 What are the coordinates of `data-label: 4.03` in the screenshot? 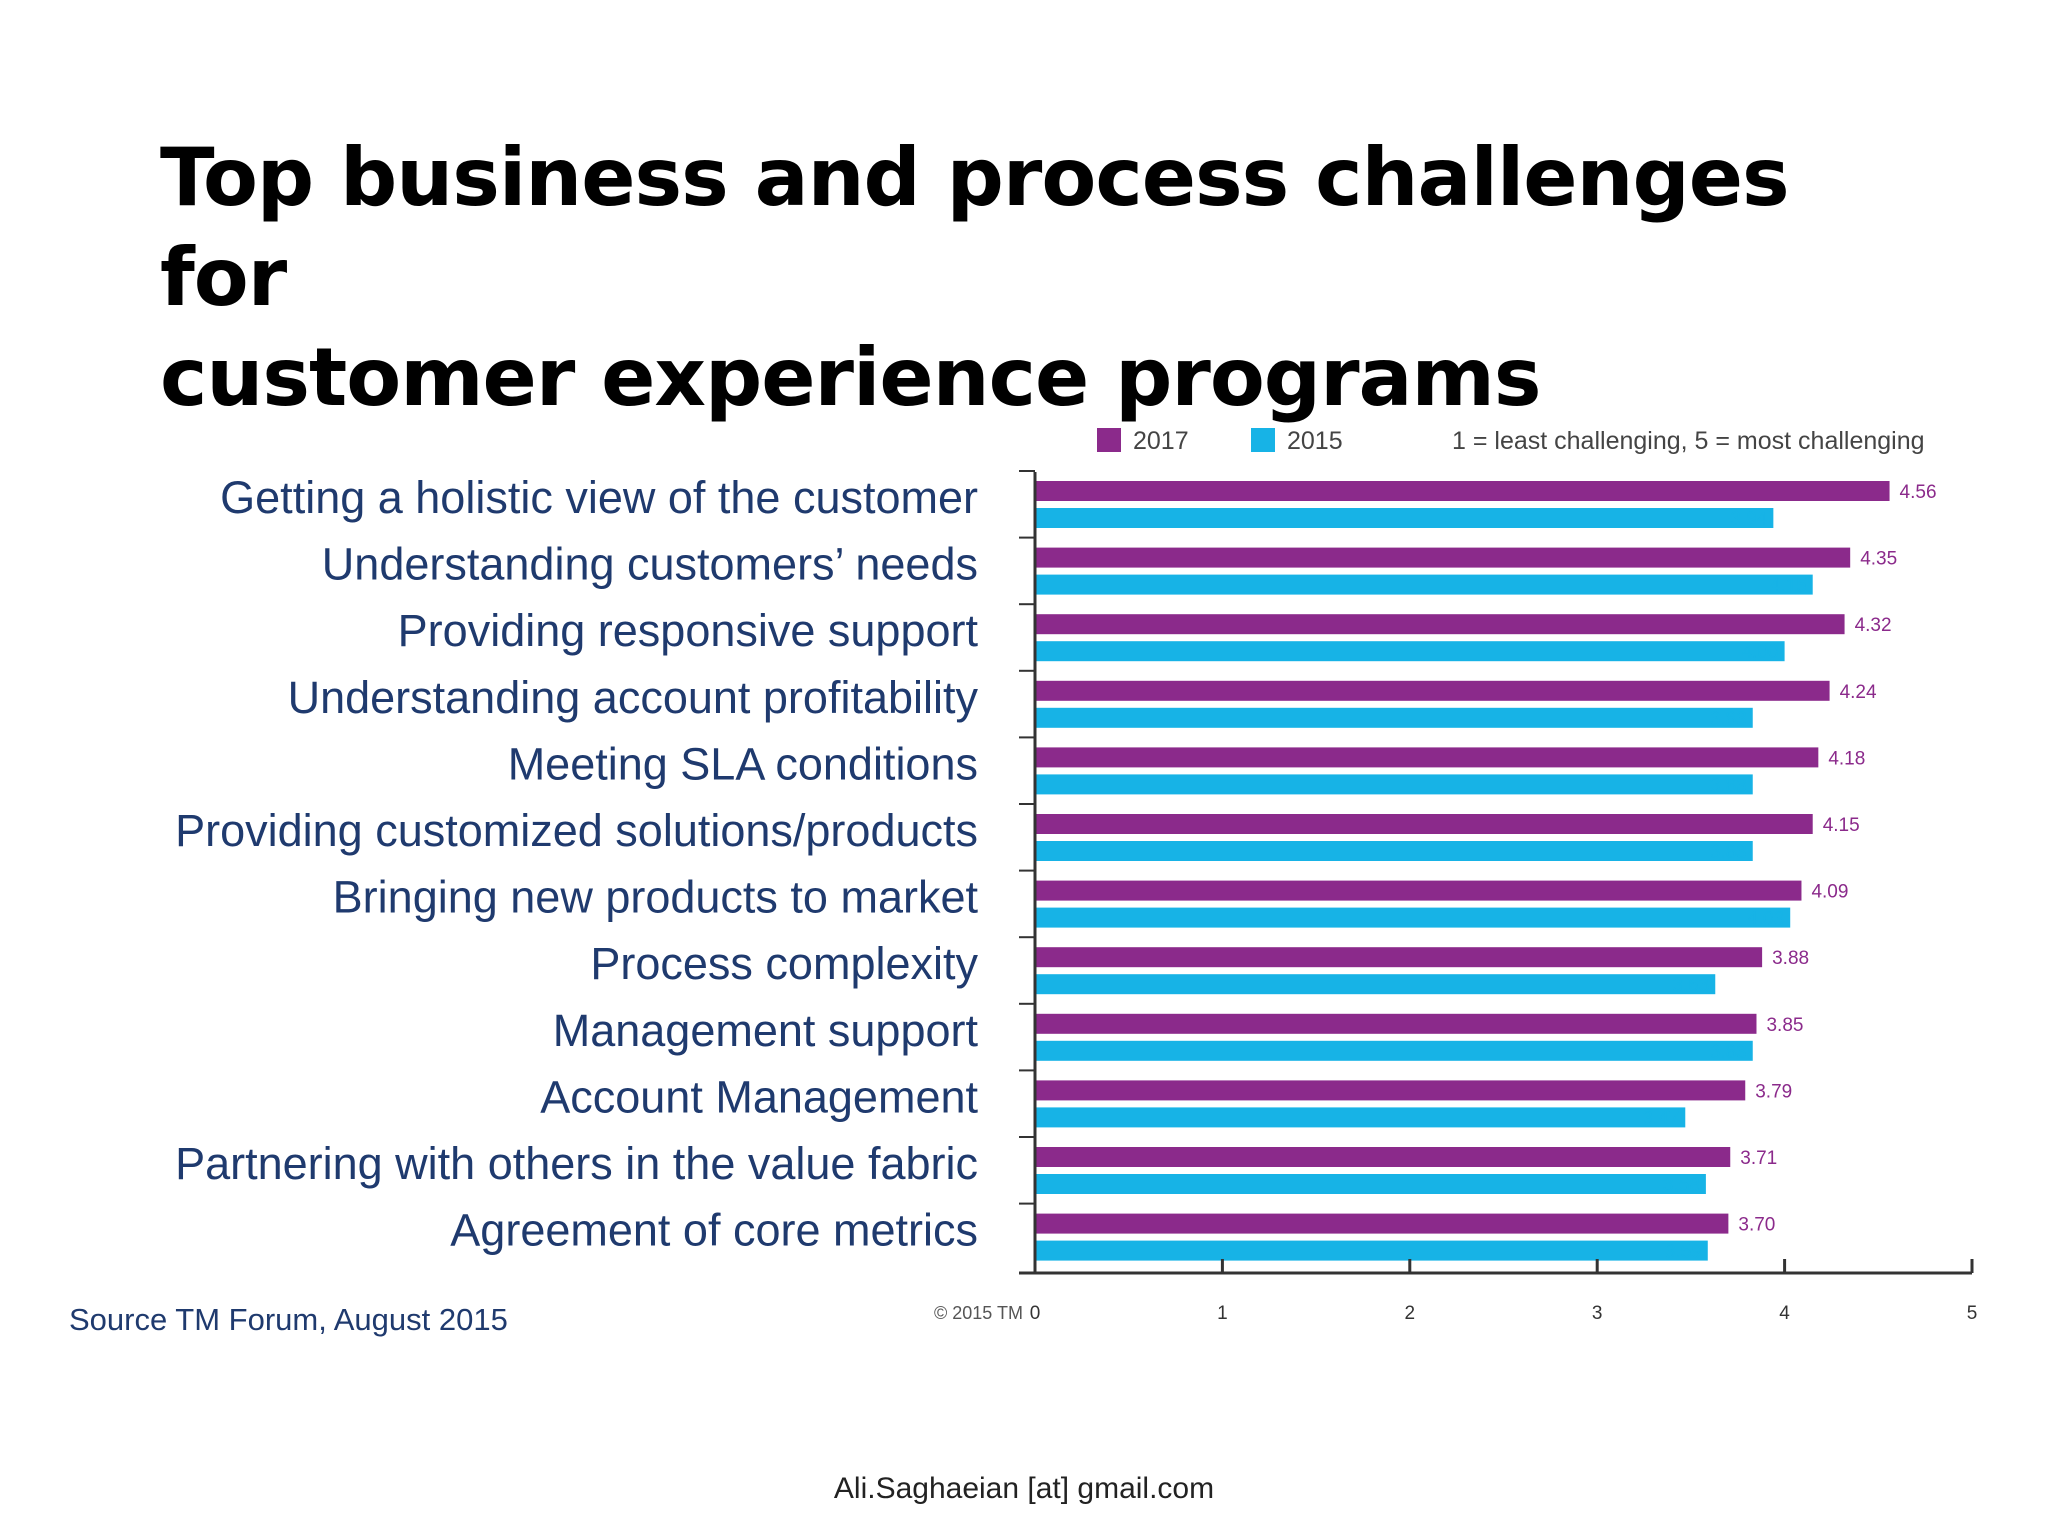 It's located at (1765, 919).